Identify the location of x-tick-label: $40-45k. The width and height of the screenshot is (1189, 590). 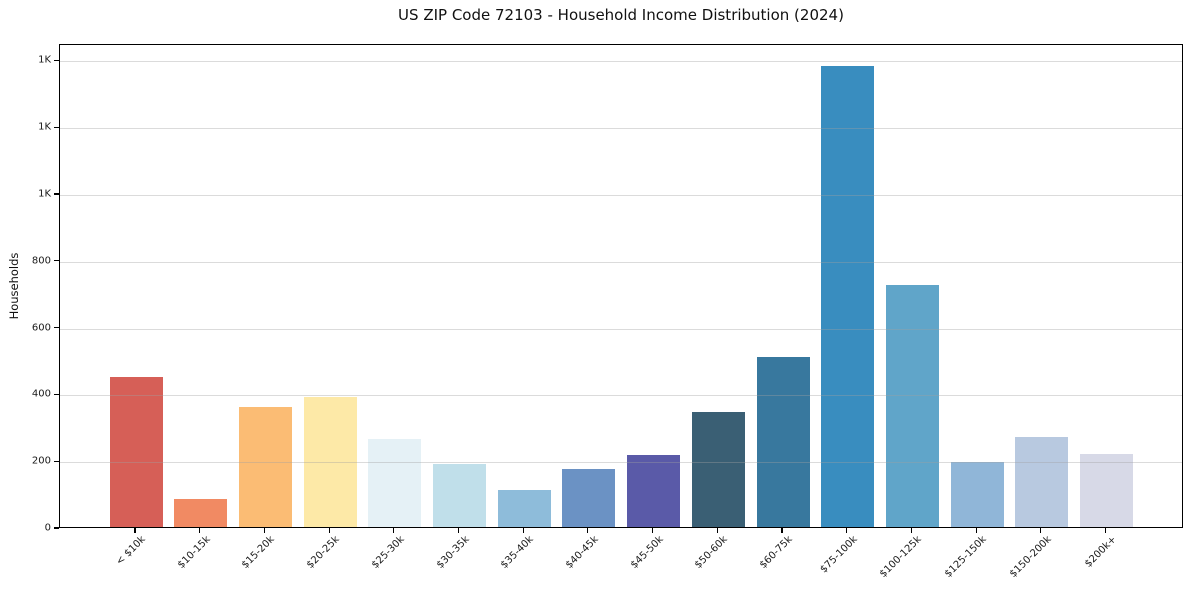
(582, 552).